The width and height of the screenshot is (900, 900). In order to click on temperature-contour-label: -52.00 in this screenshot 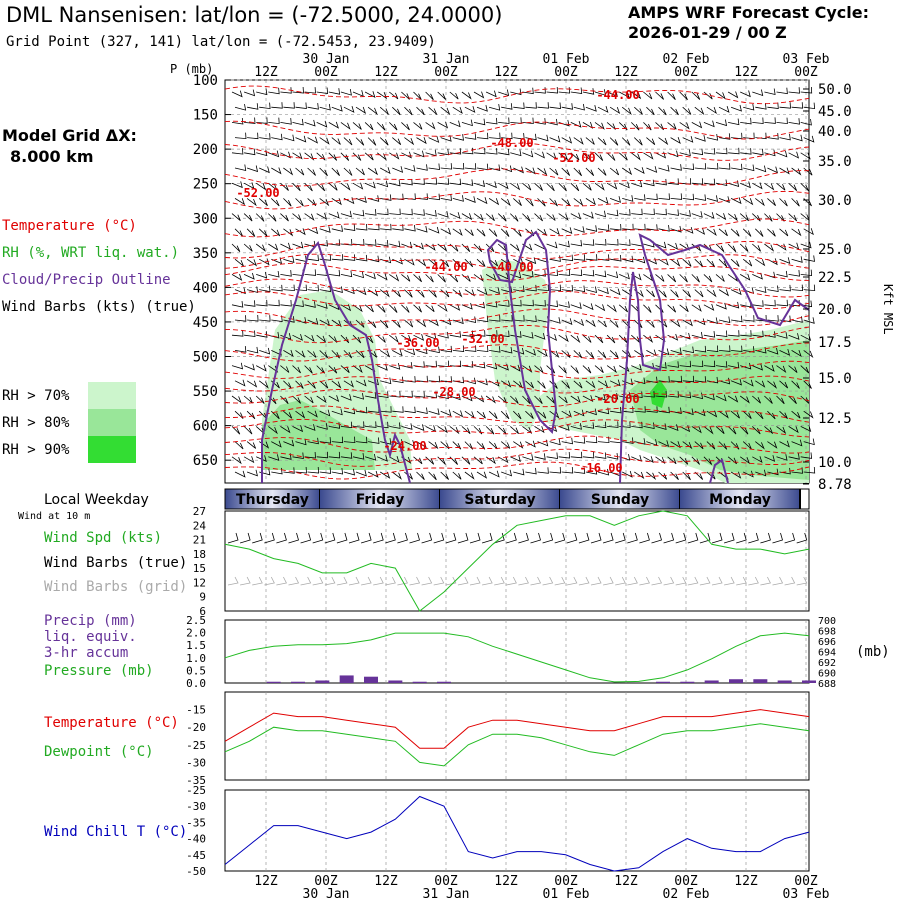, I will do `click(573, 158)`.